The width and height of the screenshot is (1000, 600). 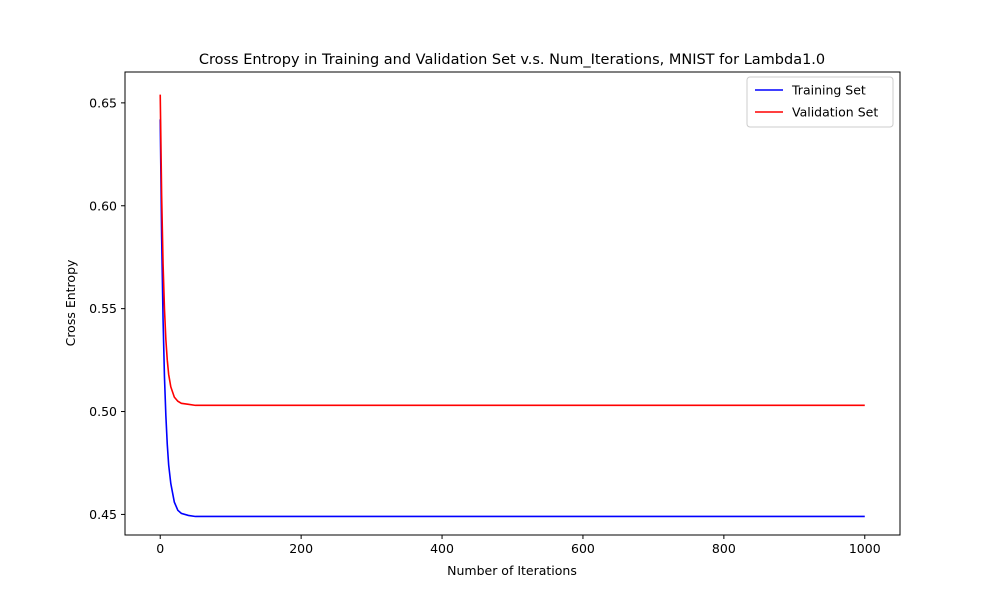 I want to click on legend-box, so click(x=820, y=102).